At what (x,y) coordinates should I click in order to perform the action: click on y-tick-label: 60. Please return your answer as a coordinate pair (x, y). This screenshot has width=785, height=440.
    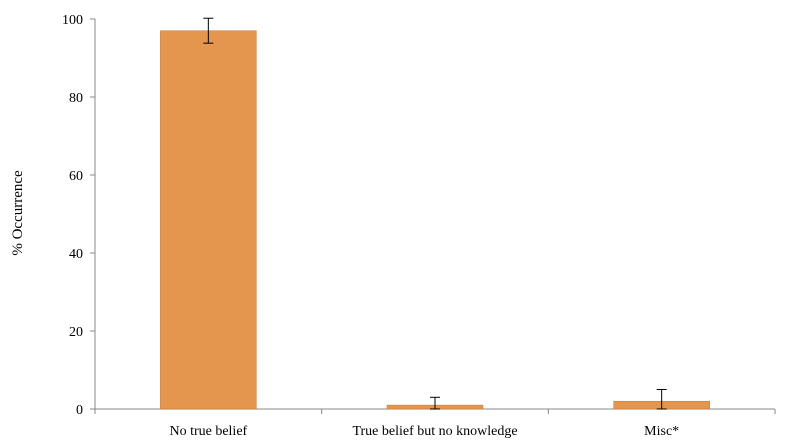
    Looking at the image, I should click on (76, 176).